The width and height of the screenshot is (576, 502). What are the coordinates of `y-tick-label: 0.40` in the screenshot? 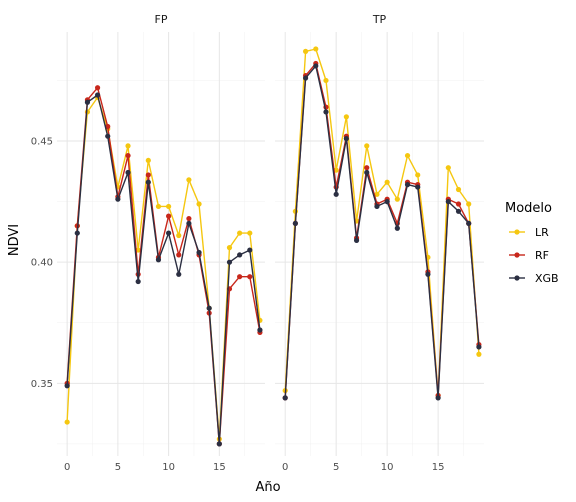 It's located at (42, 263).